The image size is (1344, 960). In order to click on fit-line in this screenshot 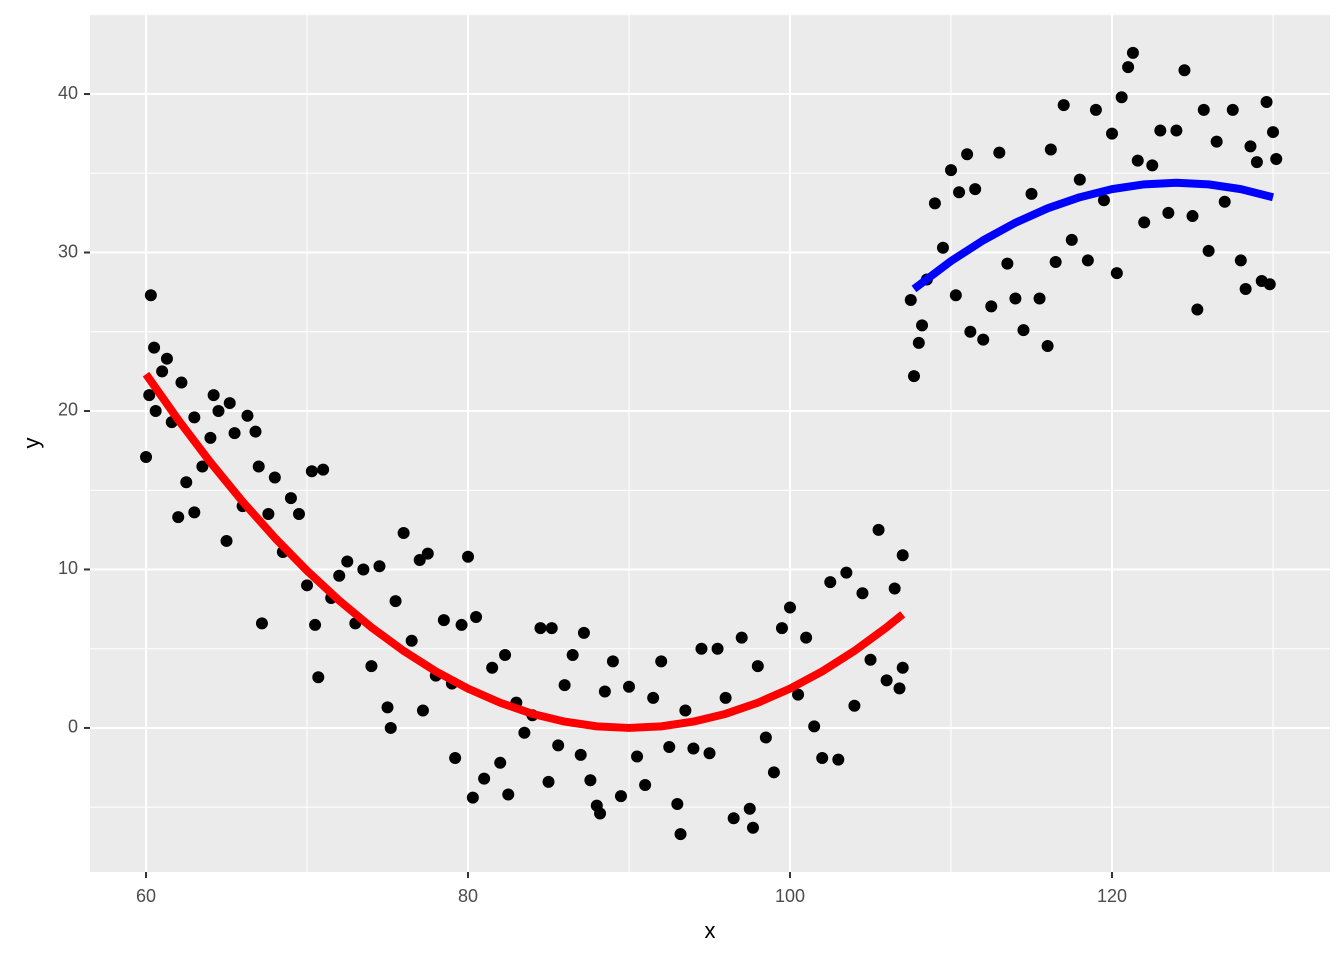, I will do `click(1092, 235)`.